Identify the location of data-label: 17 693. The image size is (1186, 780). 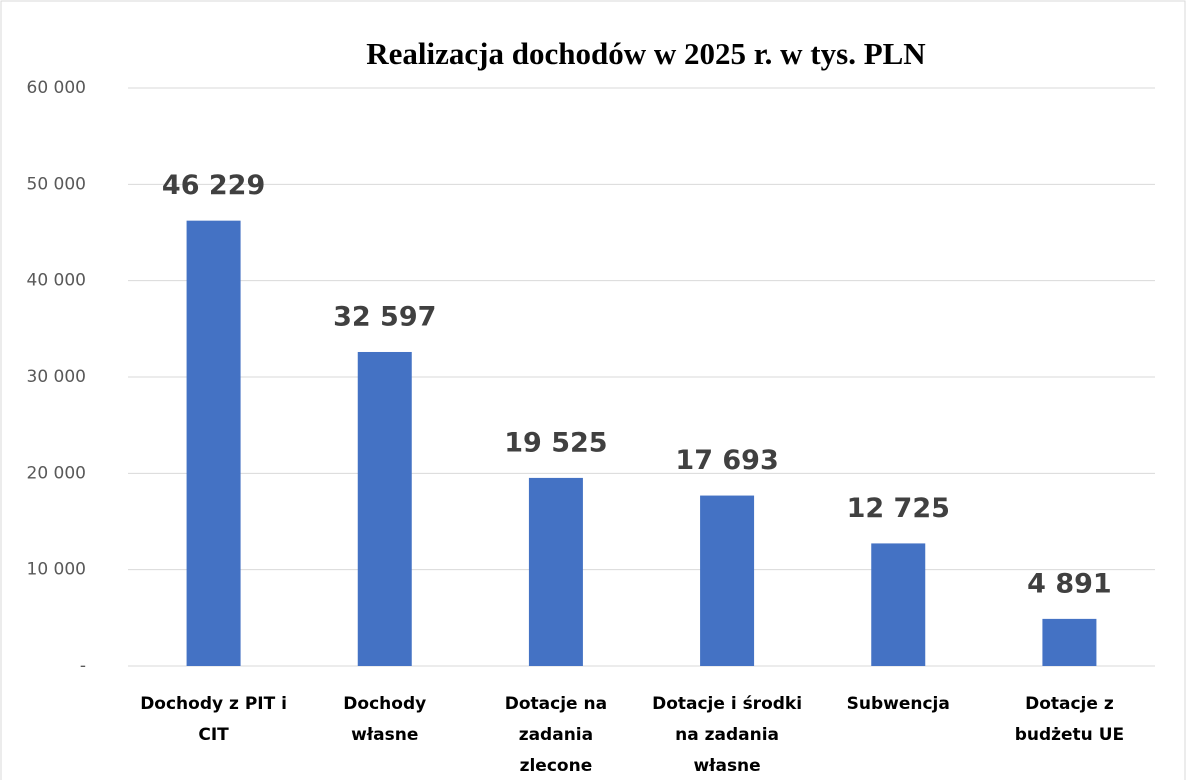
(726, 460).